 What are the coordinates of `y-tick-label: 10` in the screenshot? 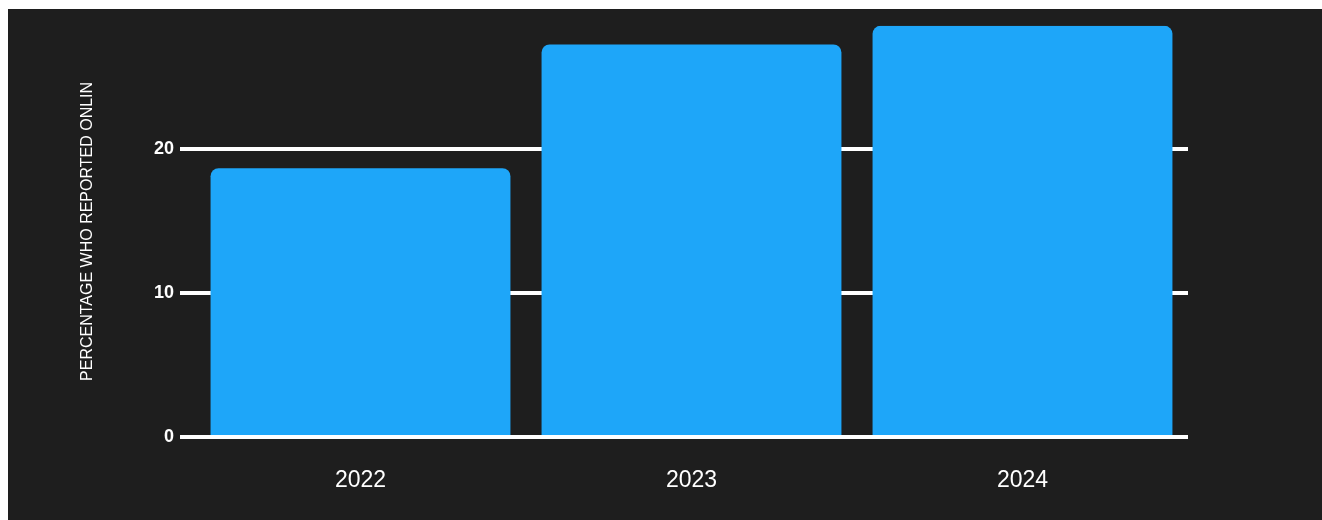 It's located at (163, 292).